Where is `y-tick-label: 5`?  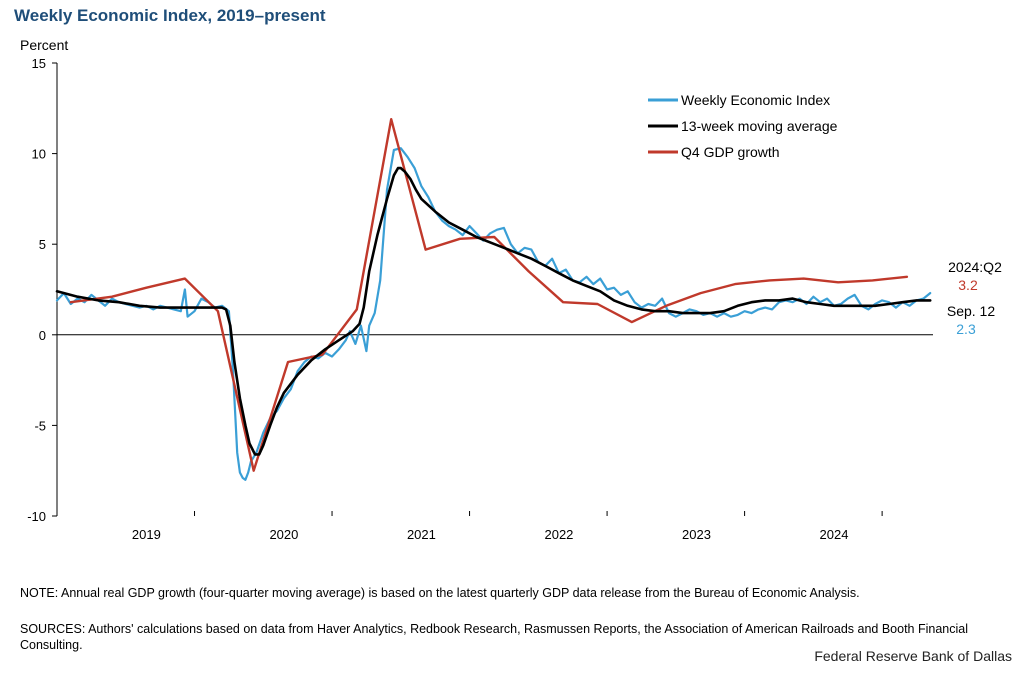
y-tick-label: 5 is located at coordinates (42, 244).